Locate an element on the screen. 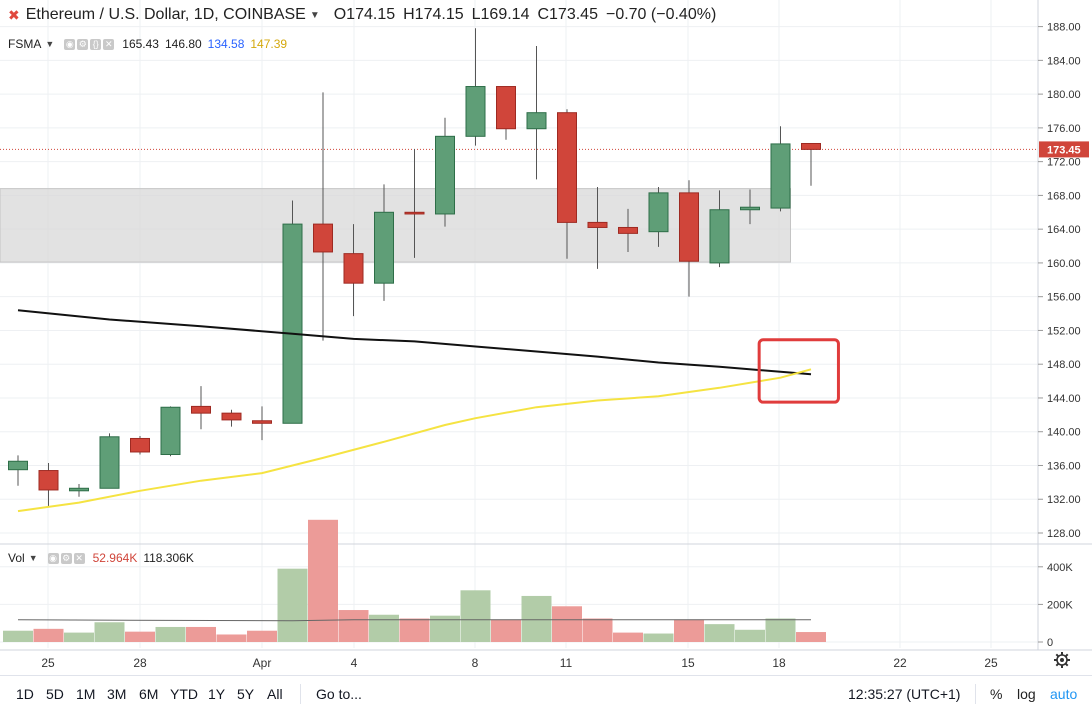 This screenshot has height=713, width=1092. sma-value-2: 146.80 is located at coordinates (183, 44).